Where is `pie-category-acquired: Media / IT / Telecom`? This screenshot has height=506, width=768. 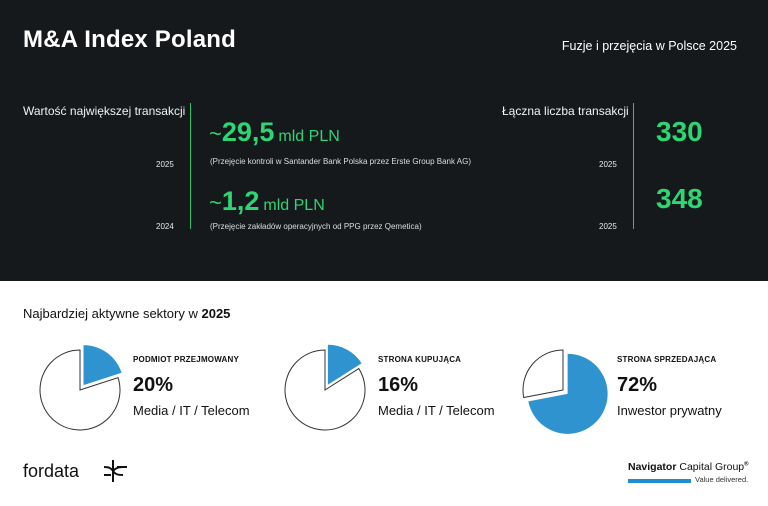 pie-category-acquired: Media / IT / Telecom is located at coordinates (191, 410).